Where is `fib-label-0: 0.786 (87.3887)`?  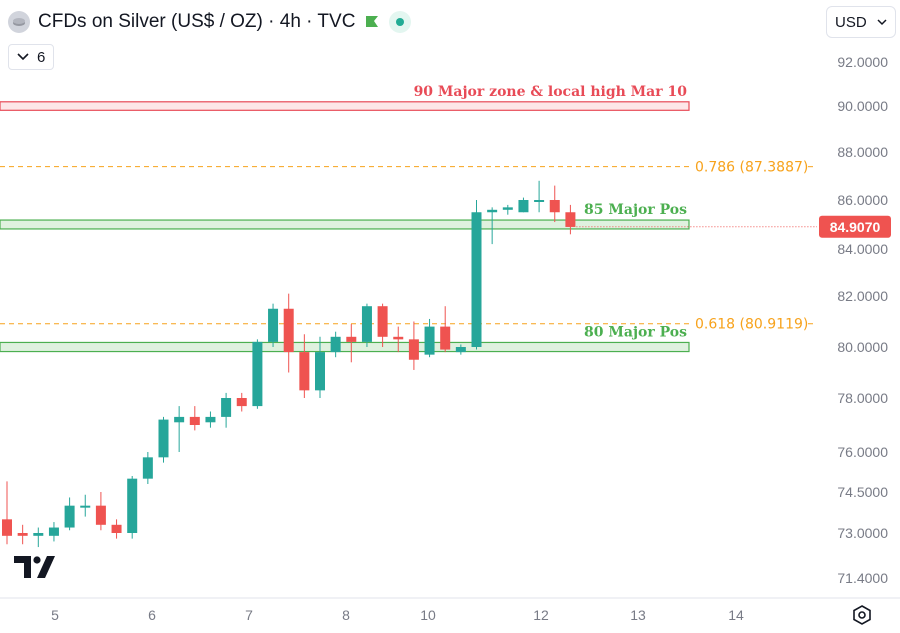 fib-label-0: 0.786 (87.3887) is located at coordinates (751, 168).